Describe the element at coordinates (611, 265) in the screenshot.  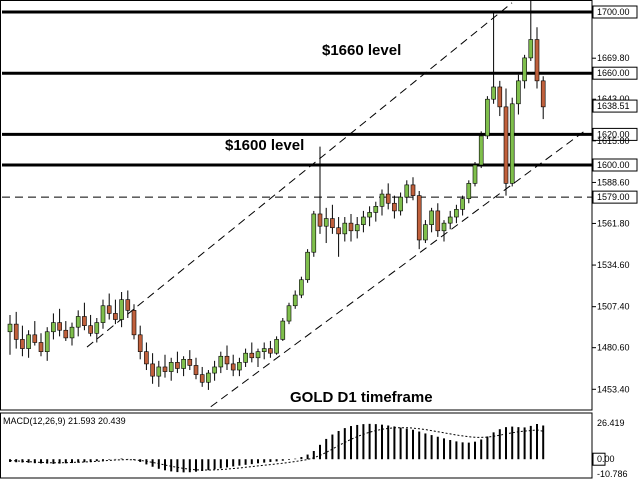
I see `y-tick: 1534.60` at that location.